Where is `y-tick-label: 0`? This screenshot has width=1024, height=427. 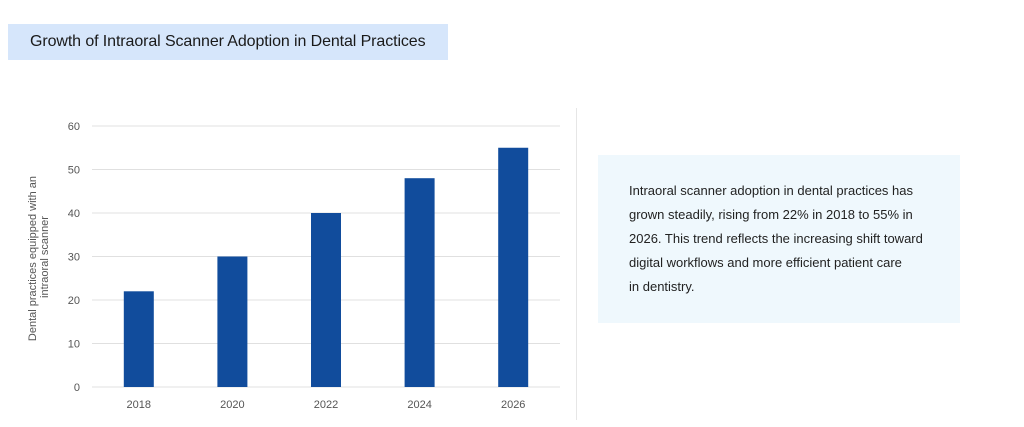
y-tick-label: 0 is located at coordinates (77, 388).